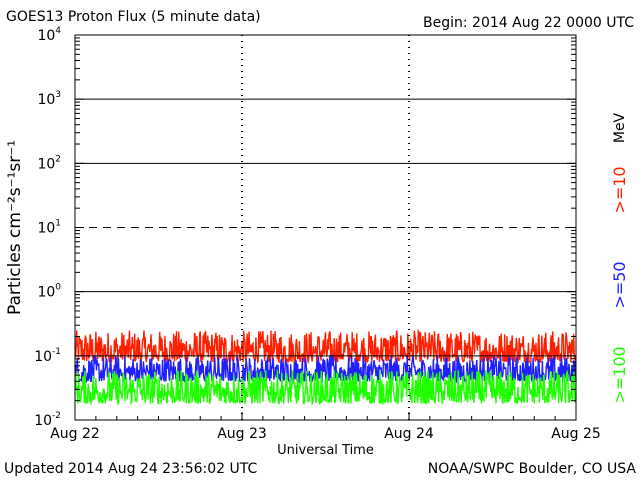  What do you see at coordinates (49, 292) in the screenshot?
I see `y-tick-label: 10⁰` at bounding box center [49, 292].